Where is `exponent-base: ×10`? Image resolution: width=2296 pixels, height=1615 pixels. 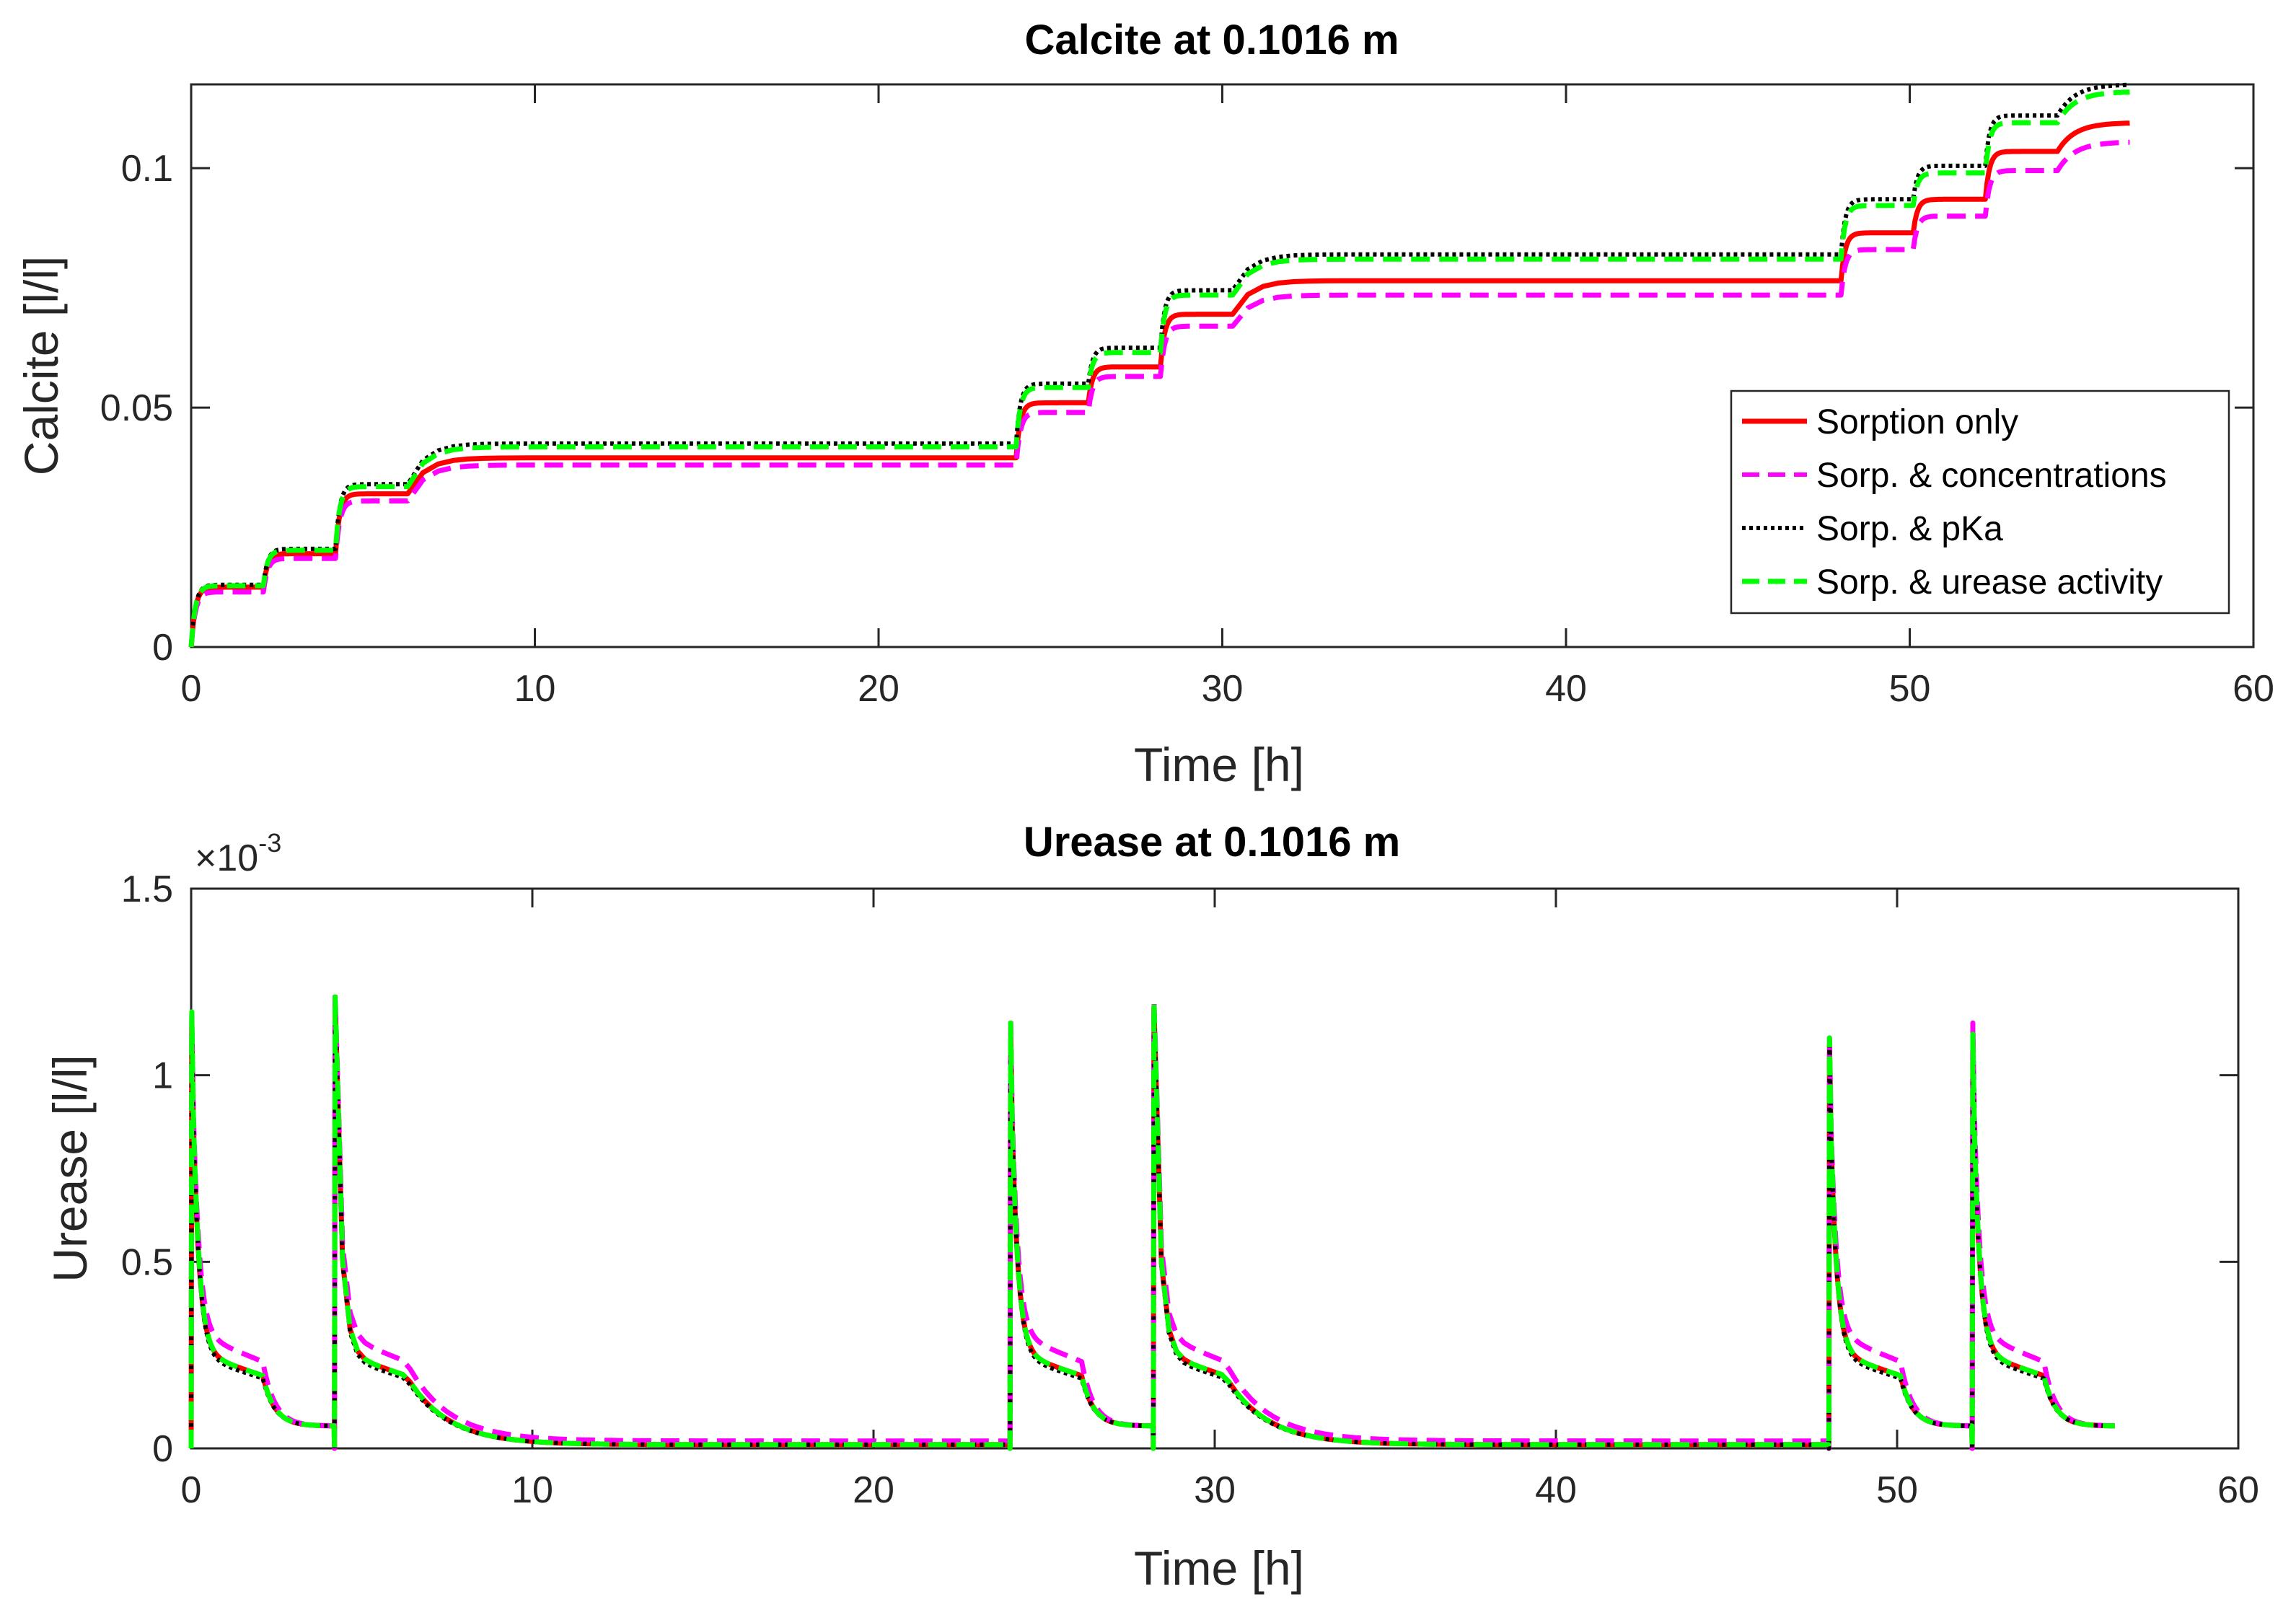 exponent-base: ×10 is located at coordinates (227, 858).